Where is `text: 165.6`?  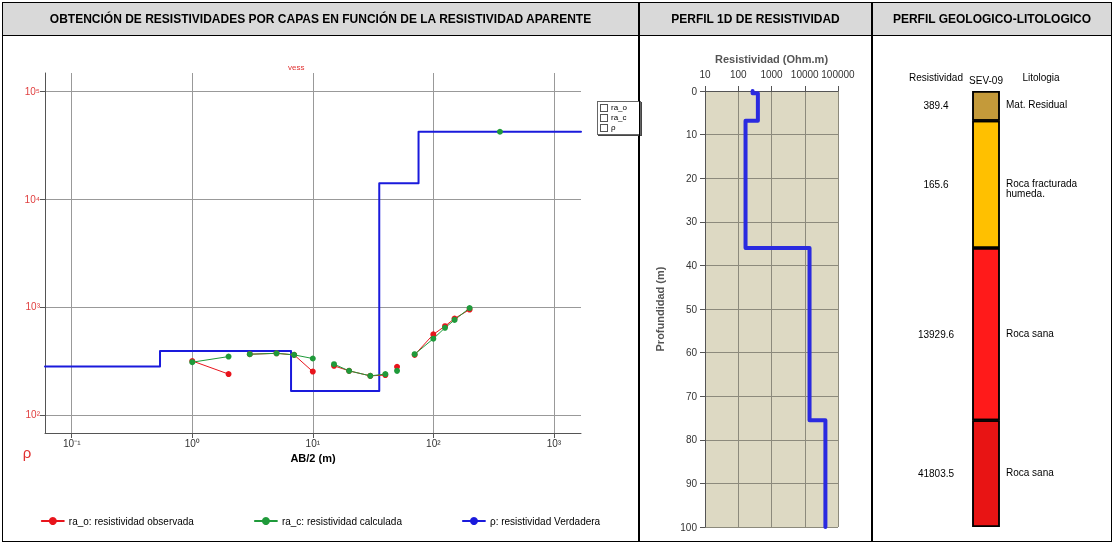 text: 165.6 is located at coordinates (936, 184).